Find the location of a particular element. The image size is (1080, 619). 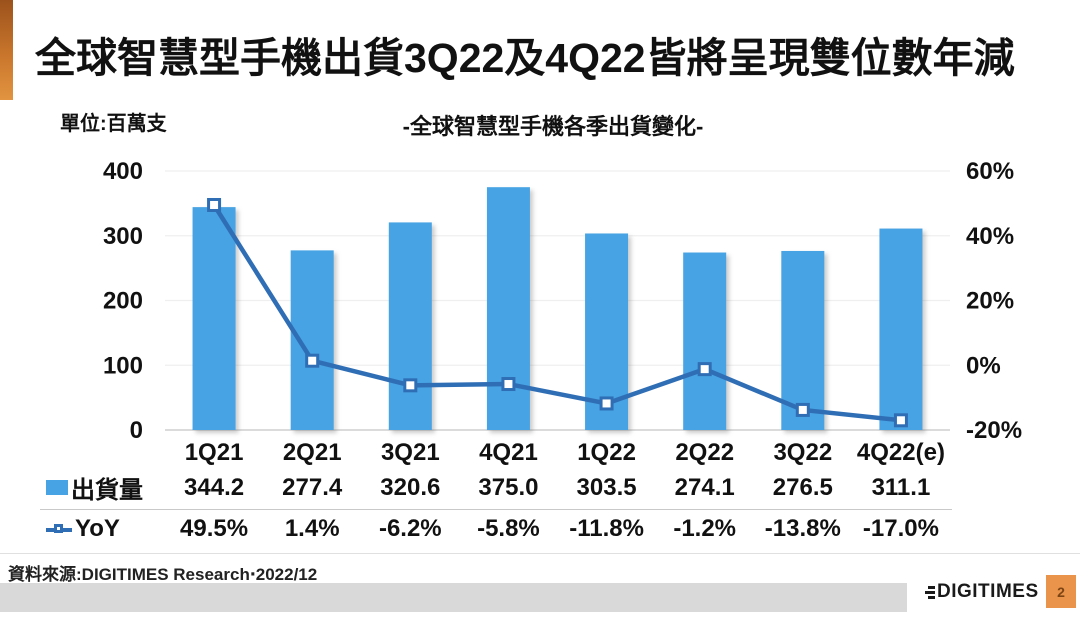

shipments-value: 311.1 is located at coordinates (901, 487).